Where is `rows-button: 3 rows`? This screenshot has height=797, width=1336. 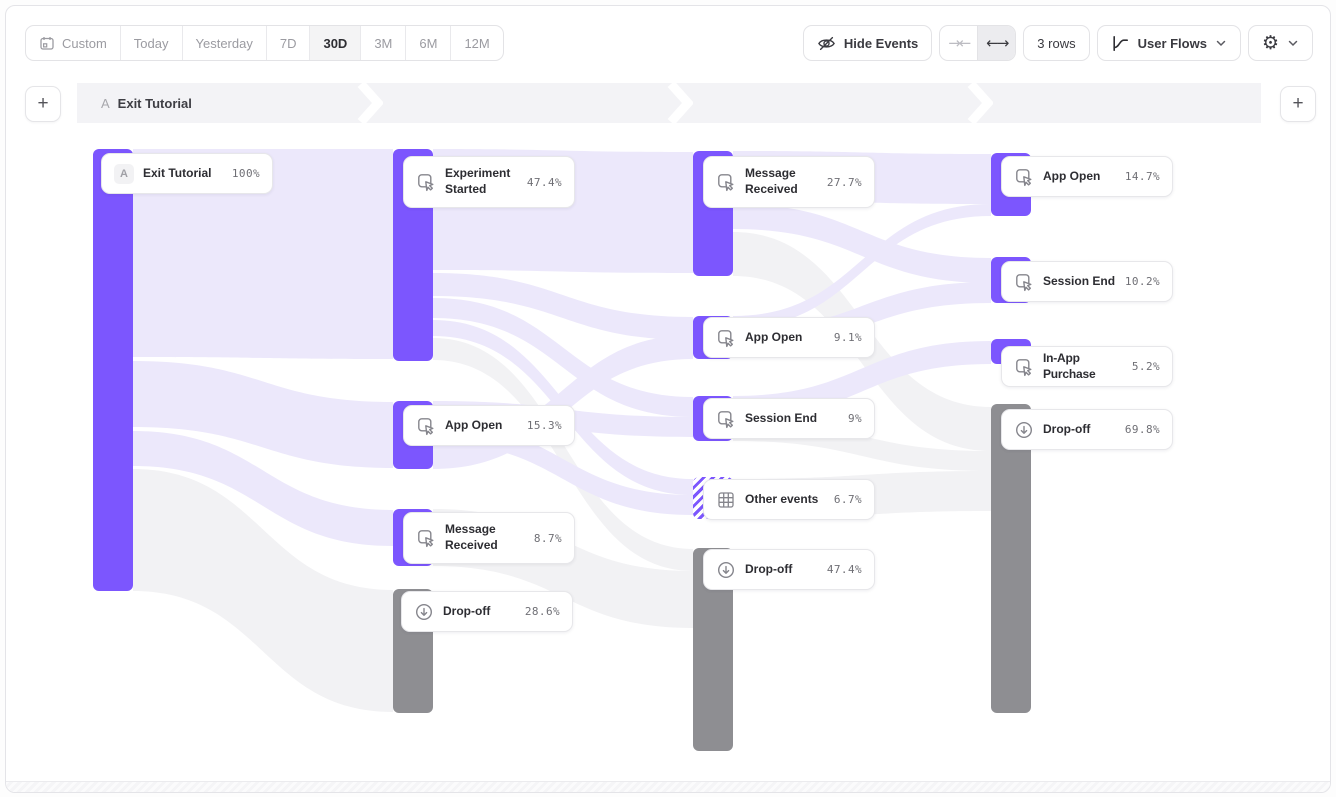
rows-button: 3 rows is located at coordinates (1056, 43).